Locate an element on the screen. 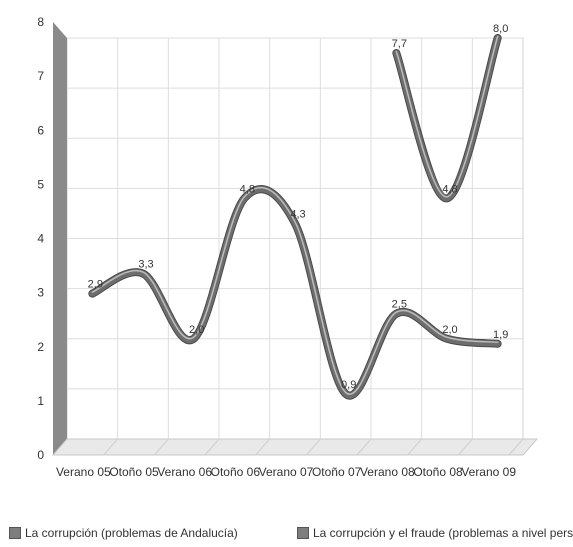  y-tick-label: 5 is located at coordinates (40, 184).